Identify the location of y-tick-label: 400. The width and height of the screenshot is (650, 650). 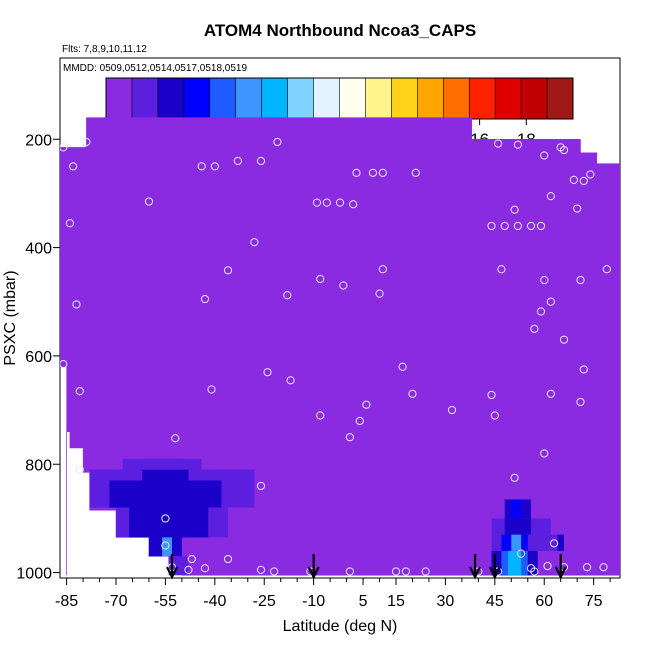
(38, 249).